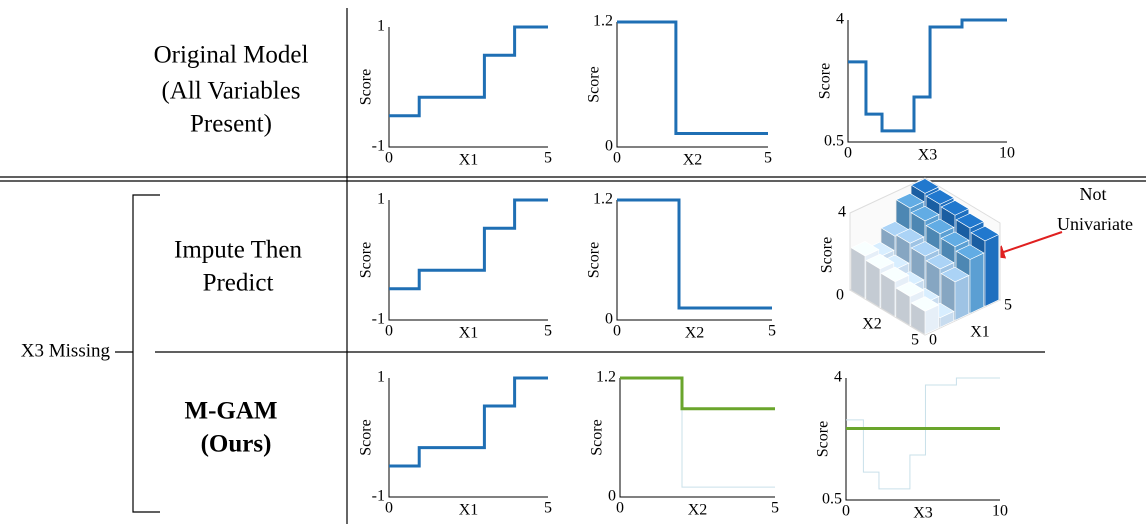  I want to click on bar-3d, so click(925, 315).